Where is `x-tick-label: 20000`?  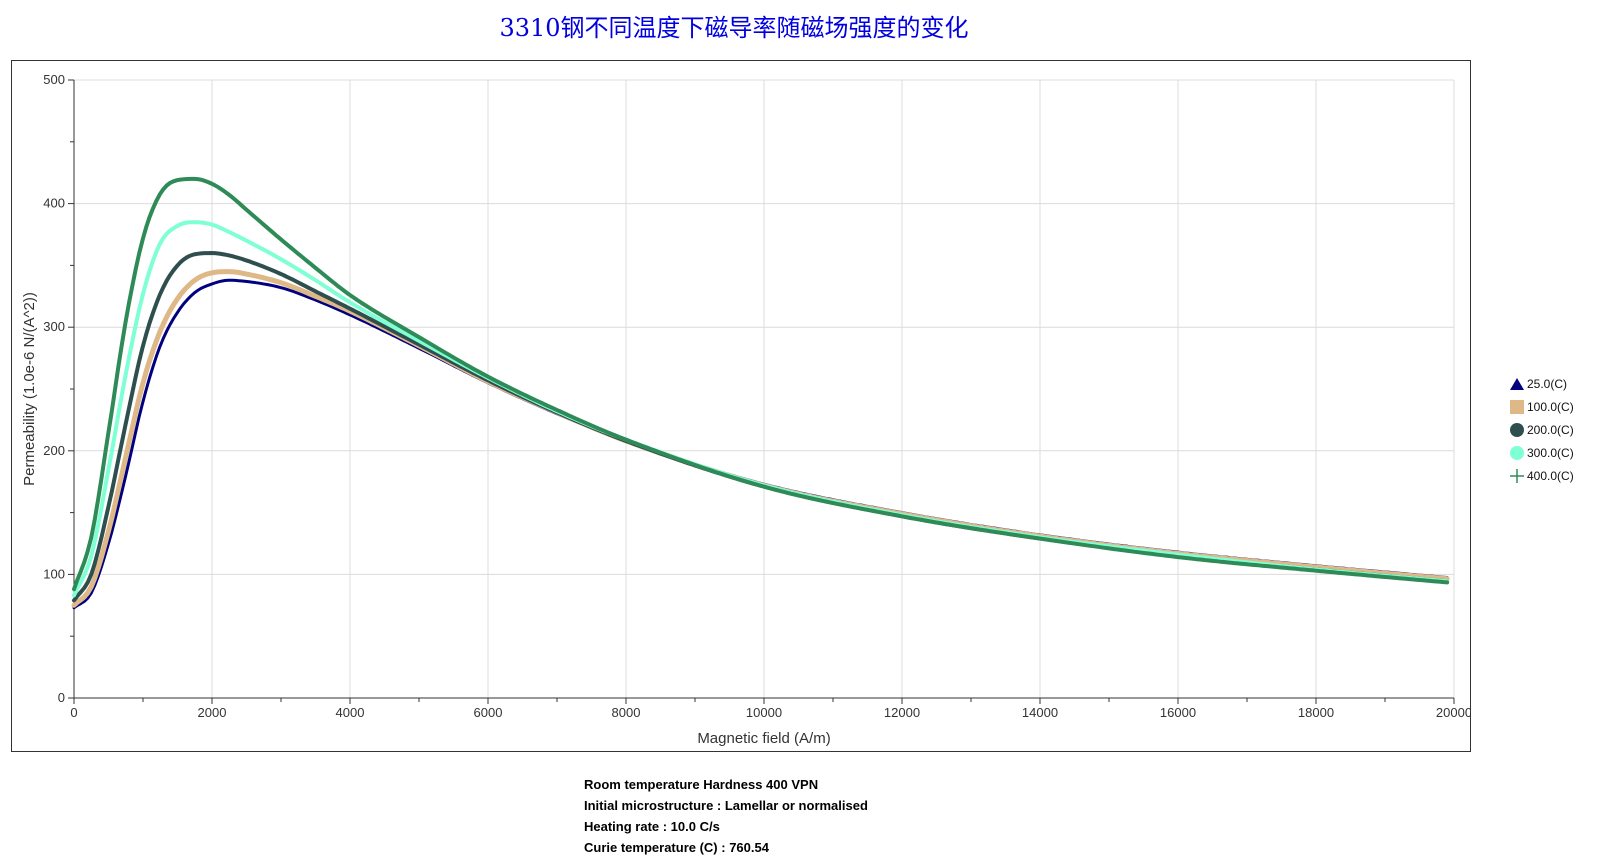 x-tick-label: 20000 is located at coordinates (1453, 712).